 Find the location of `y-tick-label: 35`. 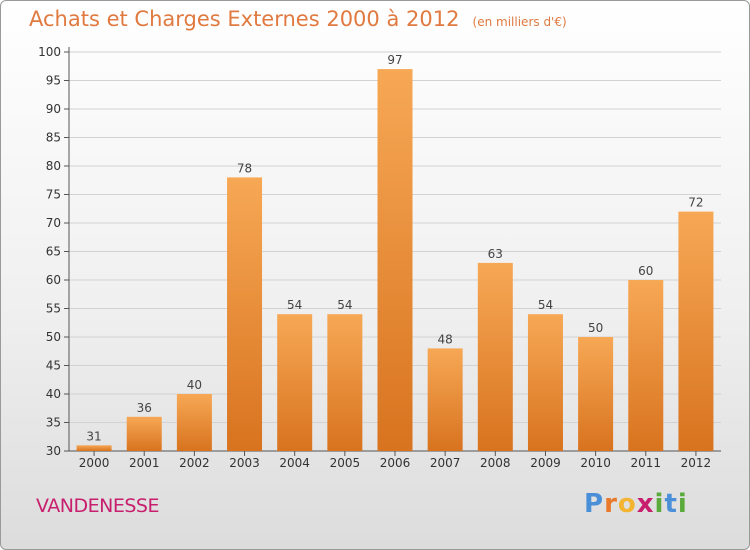

y-tick-label: 35 is located at coordinates (53, 423).